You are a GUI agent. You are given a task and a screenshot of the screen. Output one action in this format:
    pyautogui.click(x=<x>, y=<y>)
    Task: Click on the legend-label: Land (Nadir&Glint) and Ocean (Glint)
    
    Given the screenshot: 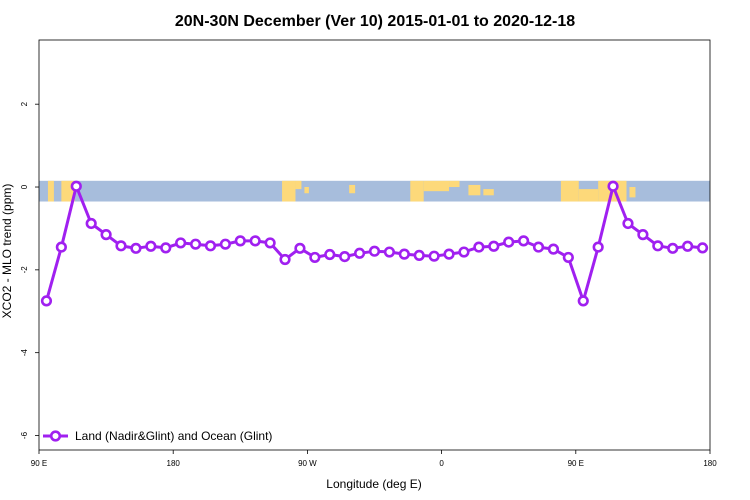 What is the action you would take?
    pyautogui.click(x=173, y=436)
    